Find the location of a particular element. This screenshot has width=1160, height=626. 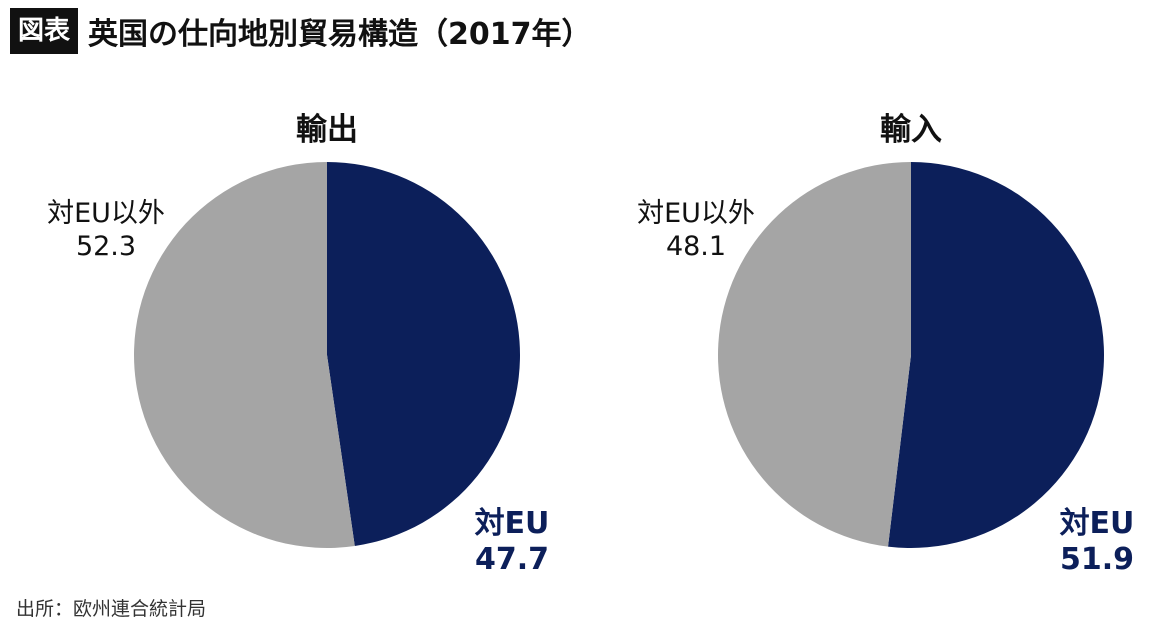

source-note: 出所：欧州連合統計局 is located at coordinates (111, 609).